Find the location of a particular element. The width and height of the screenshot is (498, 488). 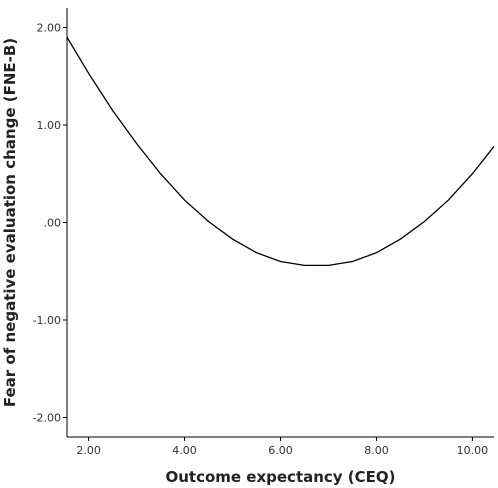

y-tick-label: 1.00 is located at coordinates (49, 125).